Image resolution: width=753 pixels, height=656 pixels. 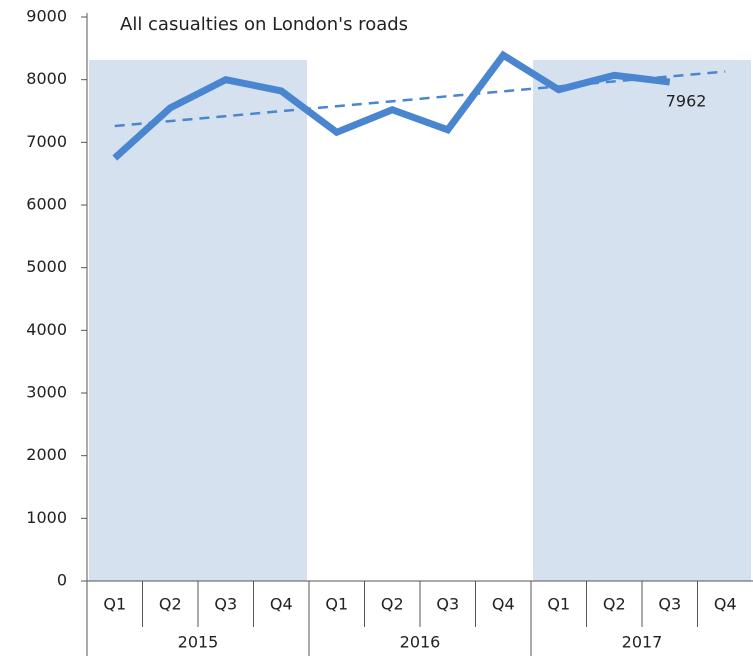 What do you see at coordinates (264, 24) in the screenshot?
I see `chart-title: All casualties on London's roads` at bounding box center [264, 24].